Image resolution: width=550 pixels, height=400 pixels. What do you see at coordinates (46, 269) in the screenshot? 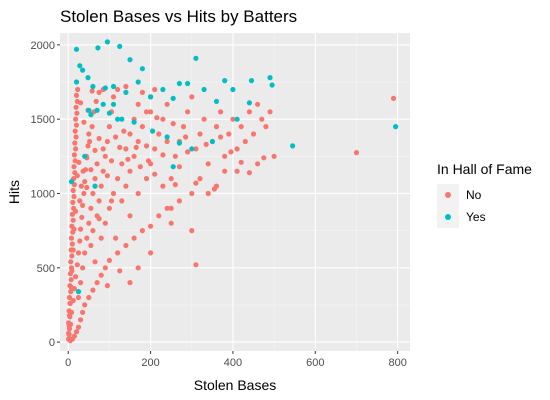
I see `y-tick-label: 500` at bounding box center [46, 269].